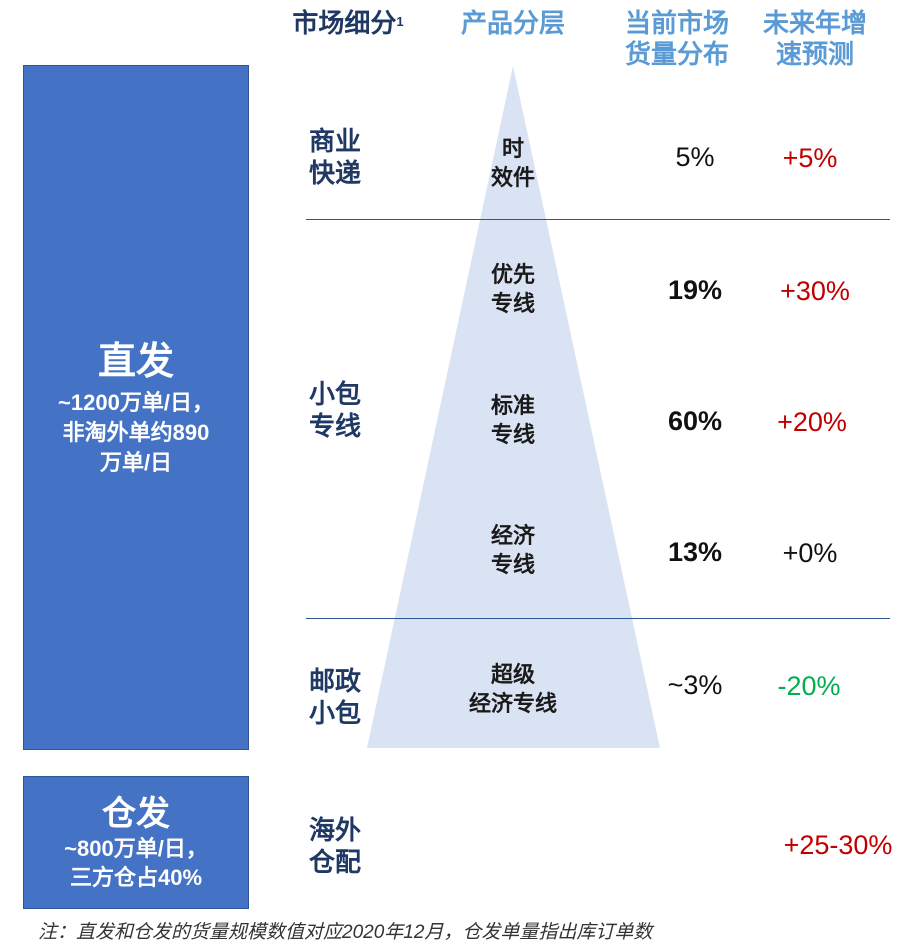 The height and width of the screenshot is (945, 912). Describe the element at coordinates (513, 689) in the screenshot. I see `product-super-economy-line: 超级 经济专线` at that location.